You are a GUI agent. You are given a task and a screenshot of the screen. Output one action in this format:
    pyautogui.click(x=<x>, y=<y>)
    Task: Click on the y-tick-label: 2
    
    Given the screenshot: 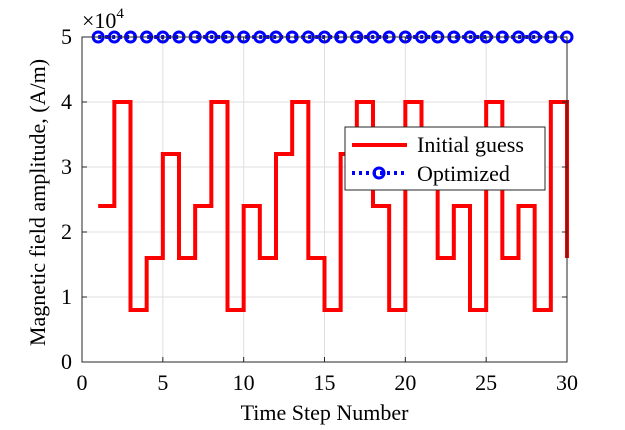 What is the action you would take?
    pyautogui.click(x=66, y=231)
    